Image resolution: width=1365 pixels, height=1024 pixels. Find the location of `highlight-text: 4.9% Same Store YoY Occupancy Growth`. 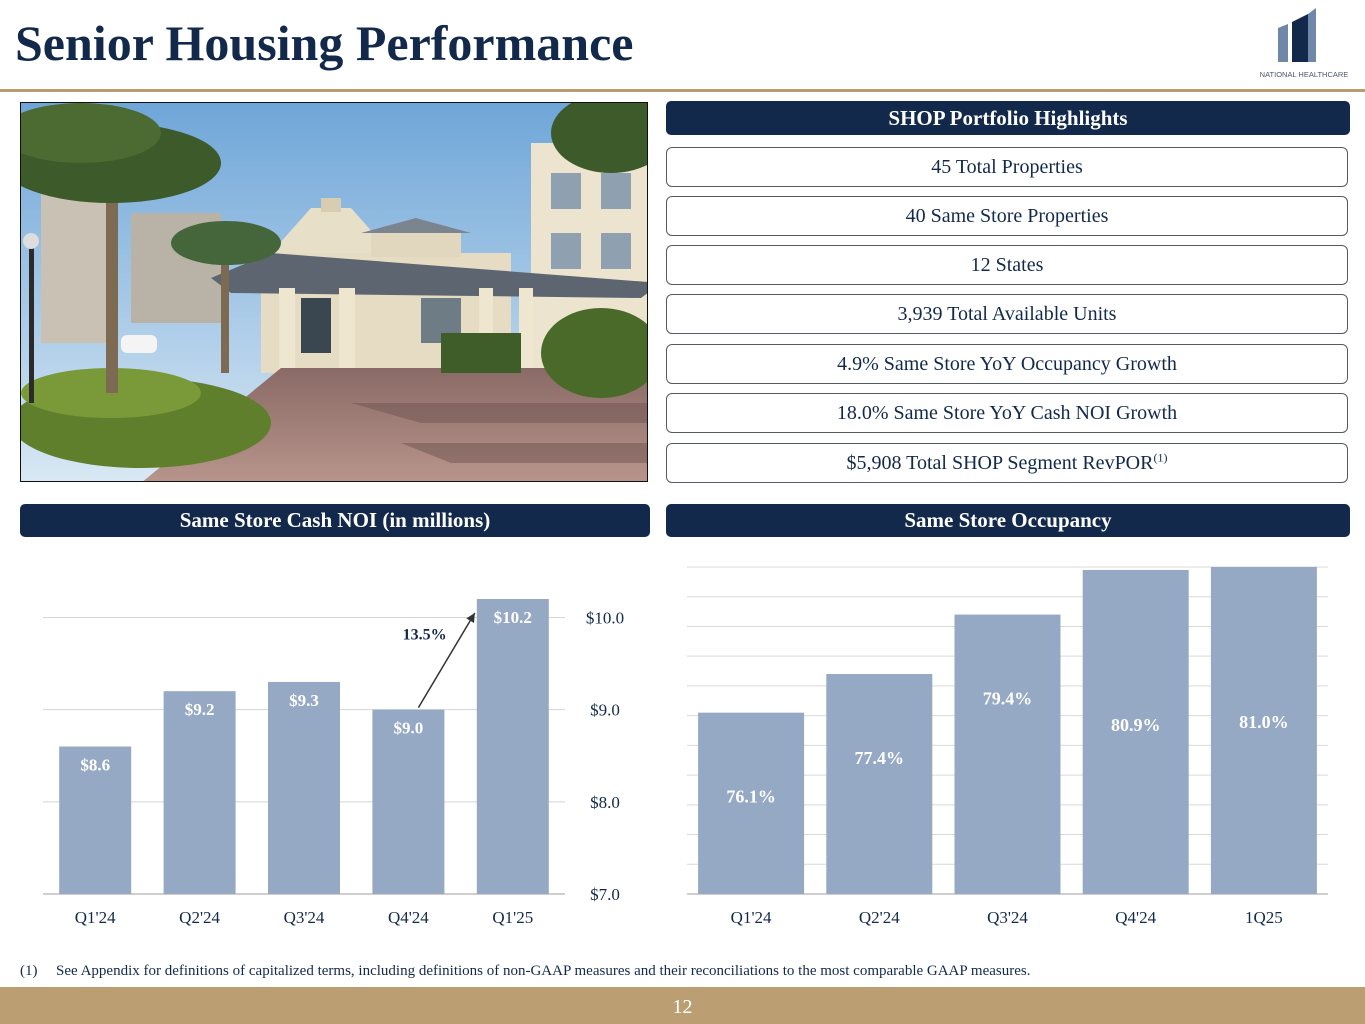

highlight-text: 4.9% Same Store YoY Occupancy Growth is located at coordinates (1007, 364).